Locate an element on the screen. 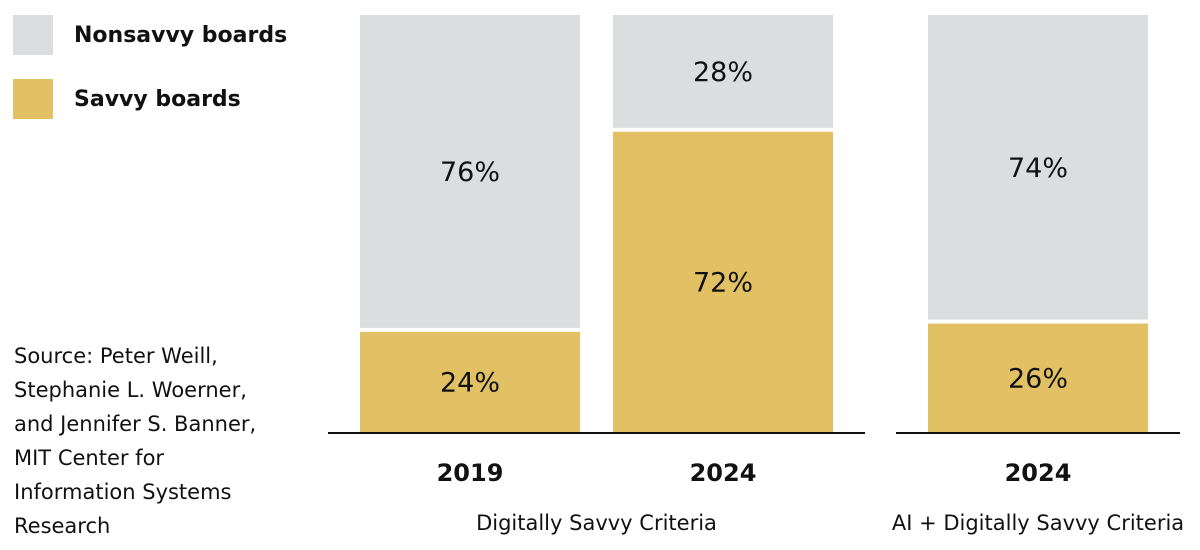  value-label: 76% is located at coordinates (470, 172).